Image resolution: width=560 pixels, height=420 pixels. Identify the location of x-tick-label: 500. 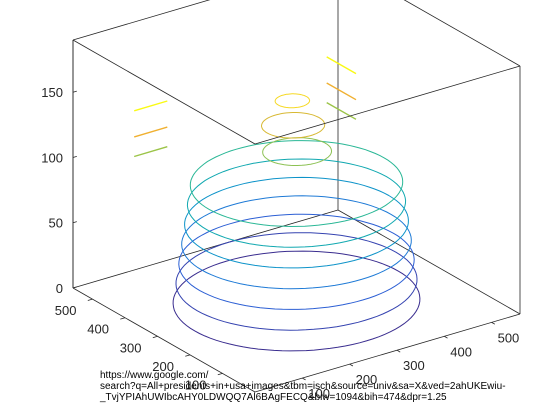
(509, 337).